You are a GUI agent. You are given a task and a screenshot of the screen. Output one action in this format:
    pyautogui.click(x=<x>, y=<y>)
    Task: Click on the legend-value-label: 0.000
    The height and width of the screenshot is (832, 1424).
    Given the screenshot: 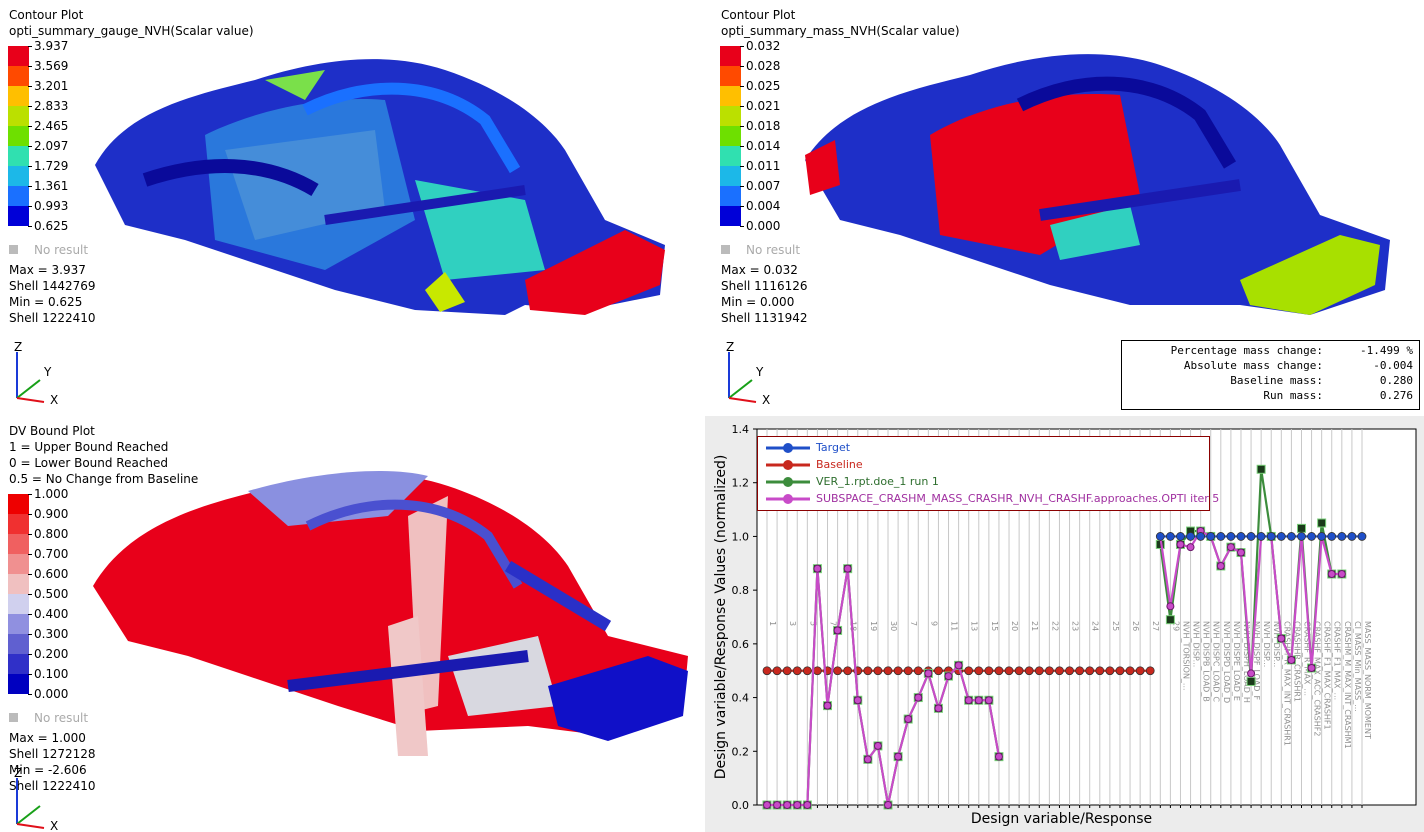 What is the action you would take?
    pyautogui.click(x=763, y=226)
    